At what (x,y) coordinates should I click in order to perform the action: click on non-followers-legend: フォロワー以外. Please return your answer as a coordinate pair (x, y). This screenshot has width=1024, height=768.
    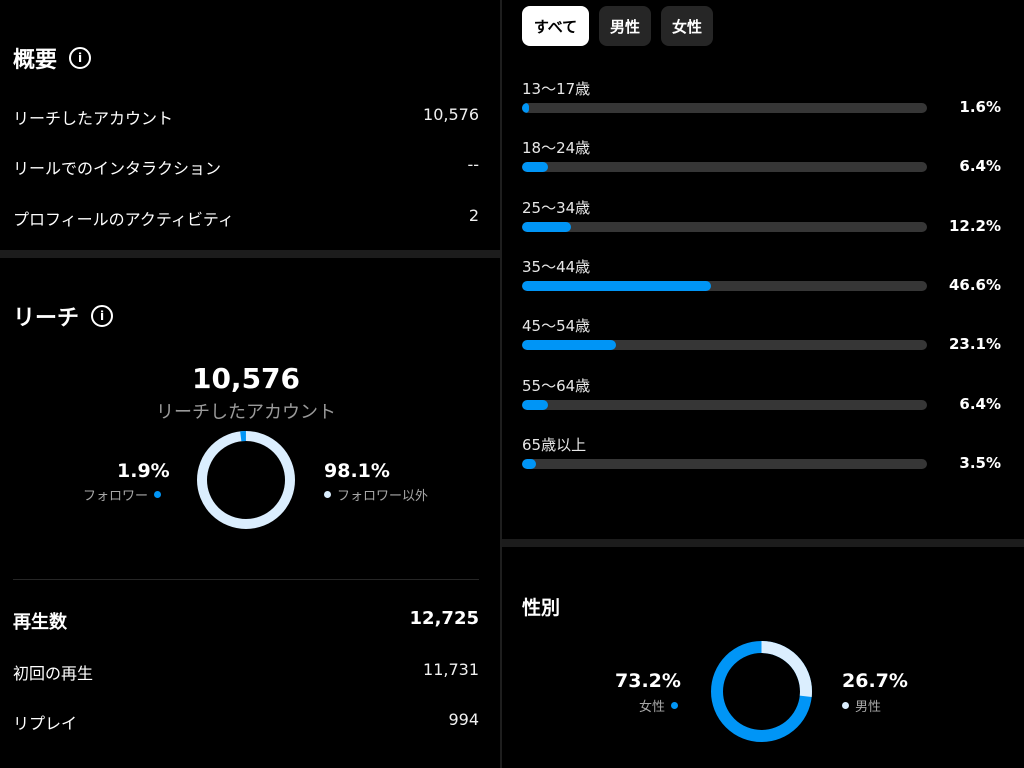
    Looking at the image, I should click on (376, 494).